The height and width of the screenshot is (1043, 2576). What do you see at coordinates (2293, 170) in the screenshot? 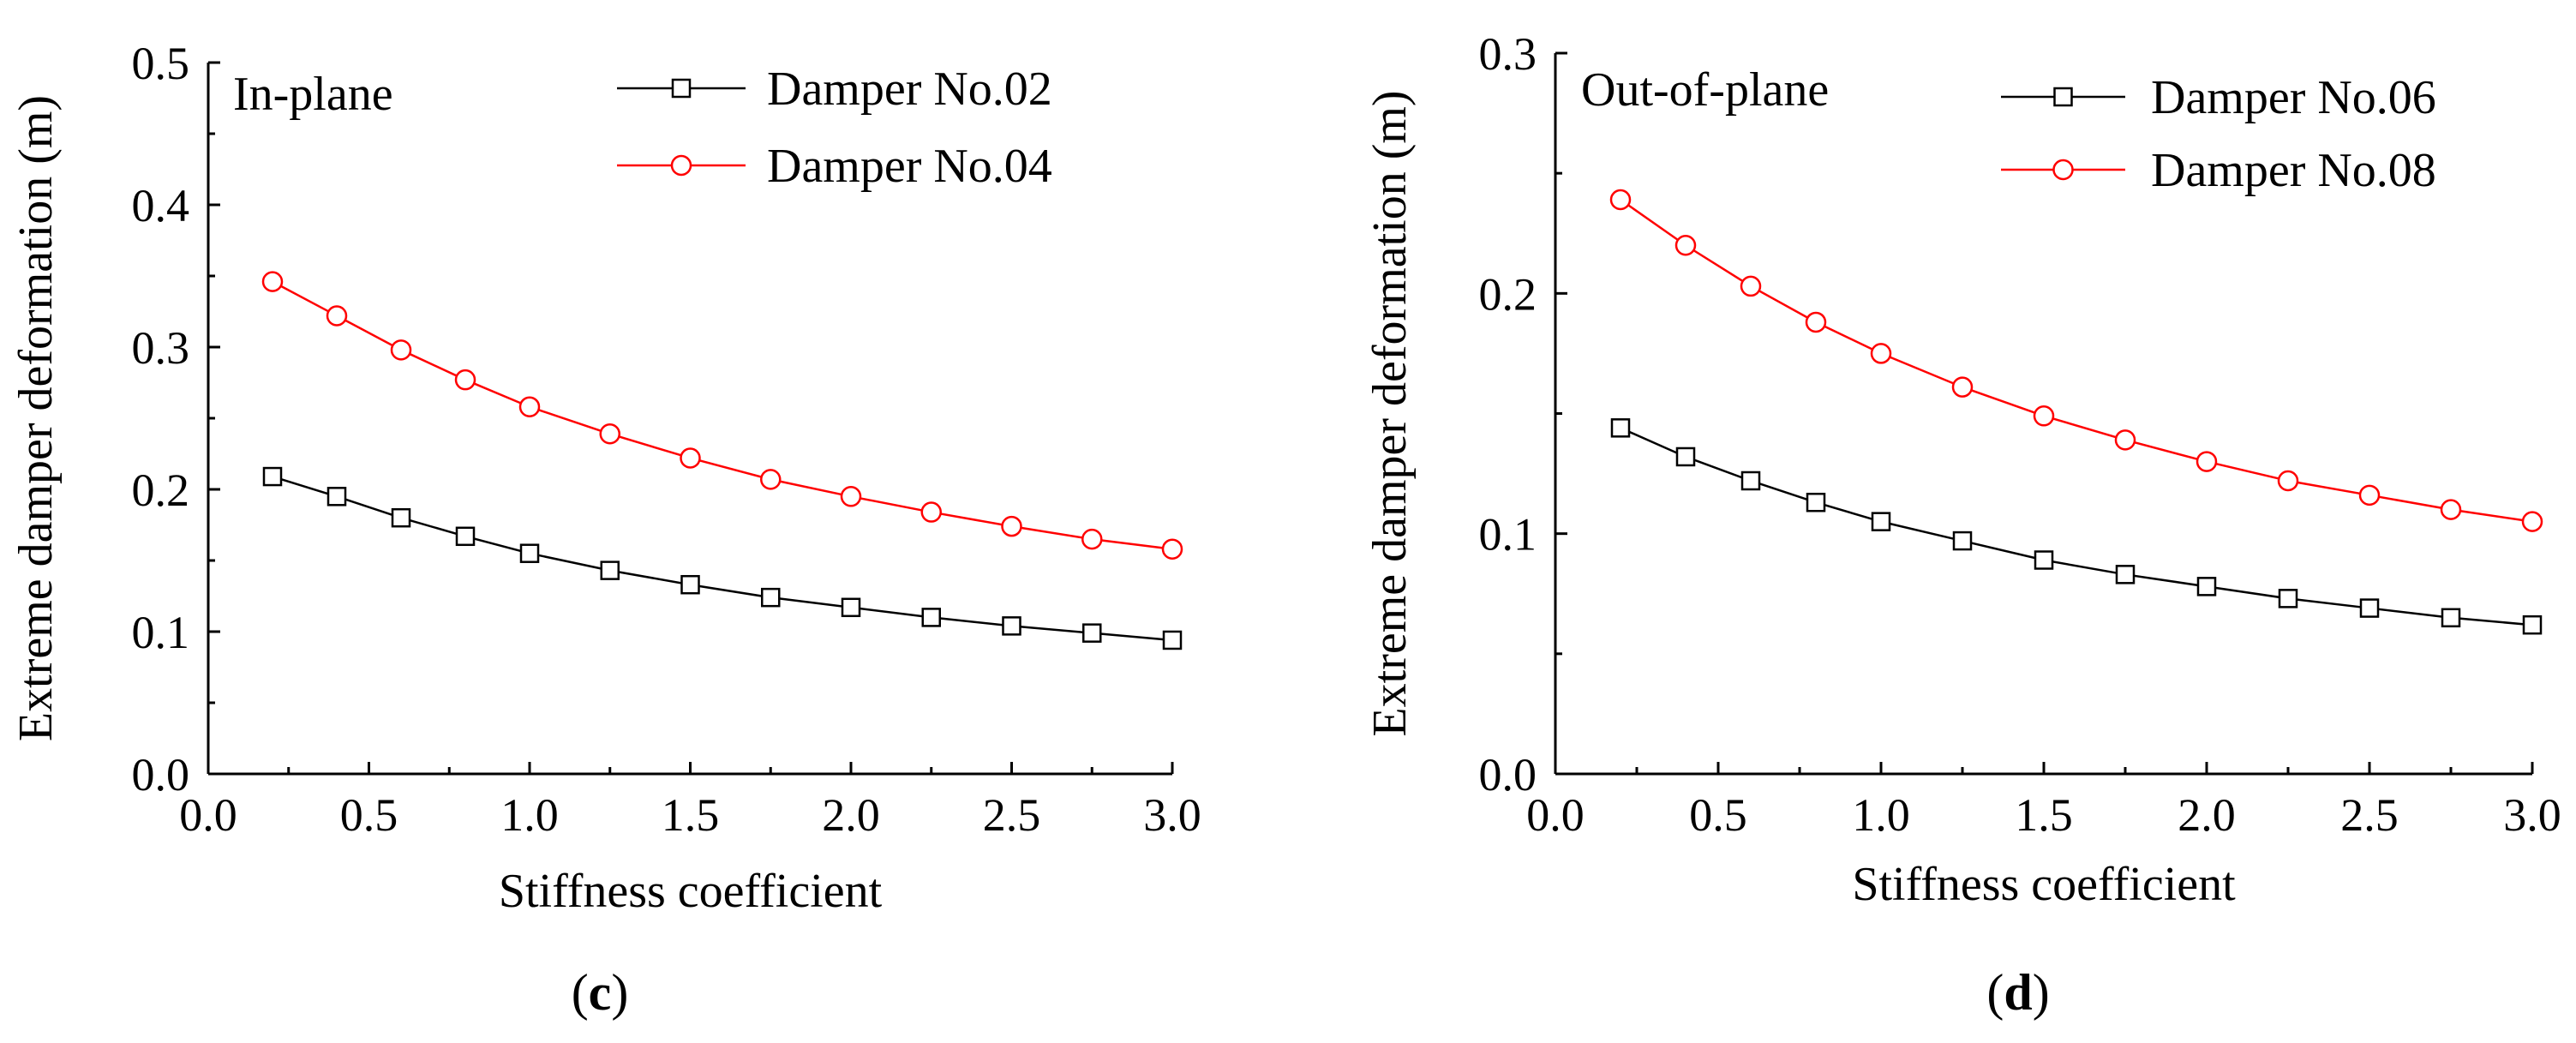
I see `legend-label: Damper No.08` at bounding box center [2293, 170].